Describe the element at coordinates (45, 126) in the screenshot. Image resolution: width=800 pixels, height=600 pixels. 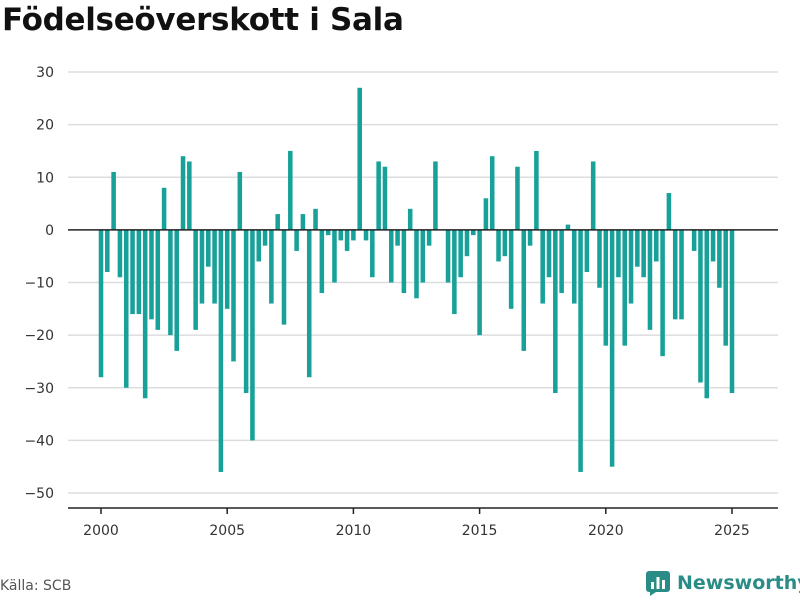
I see `y-tick-label: 20` at that location.